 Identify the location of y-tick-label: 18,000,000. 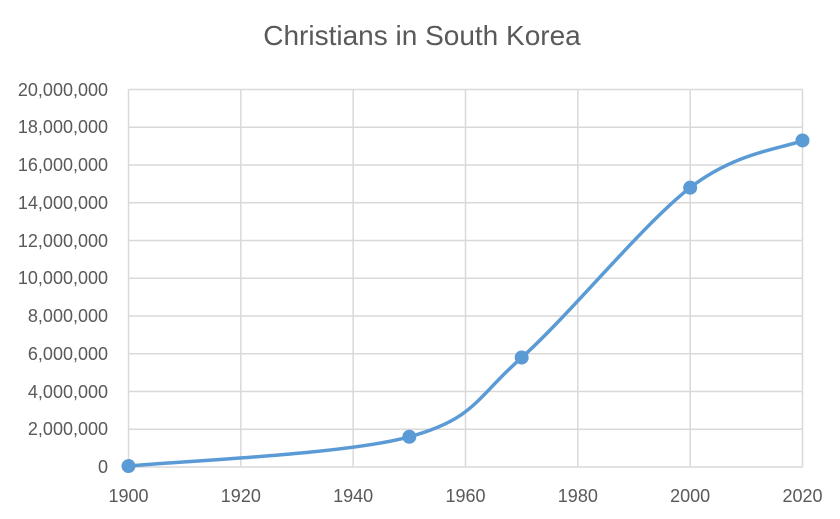
(62, 127).